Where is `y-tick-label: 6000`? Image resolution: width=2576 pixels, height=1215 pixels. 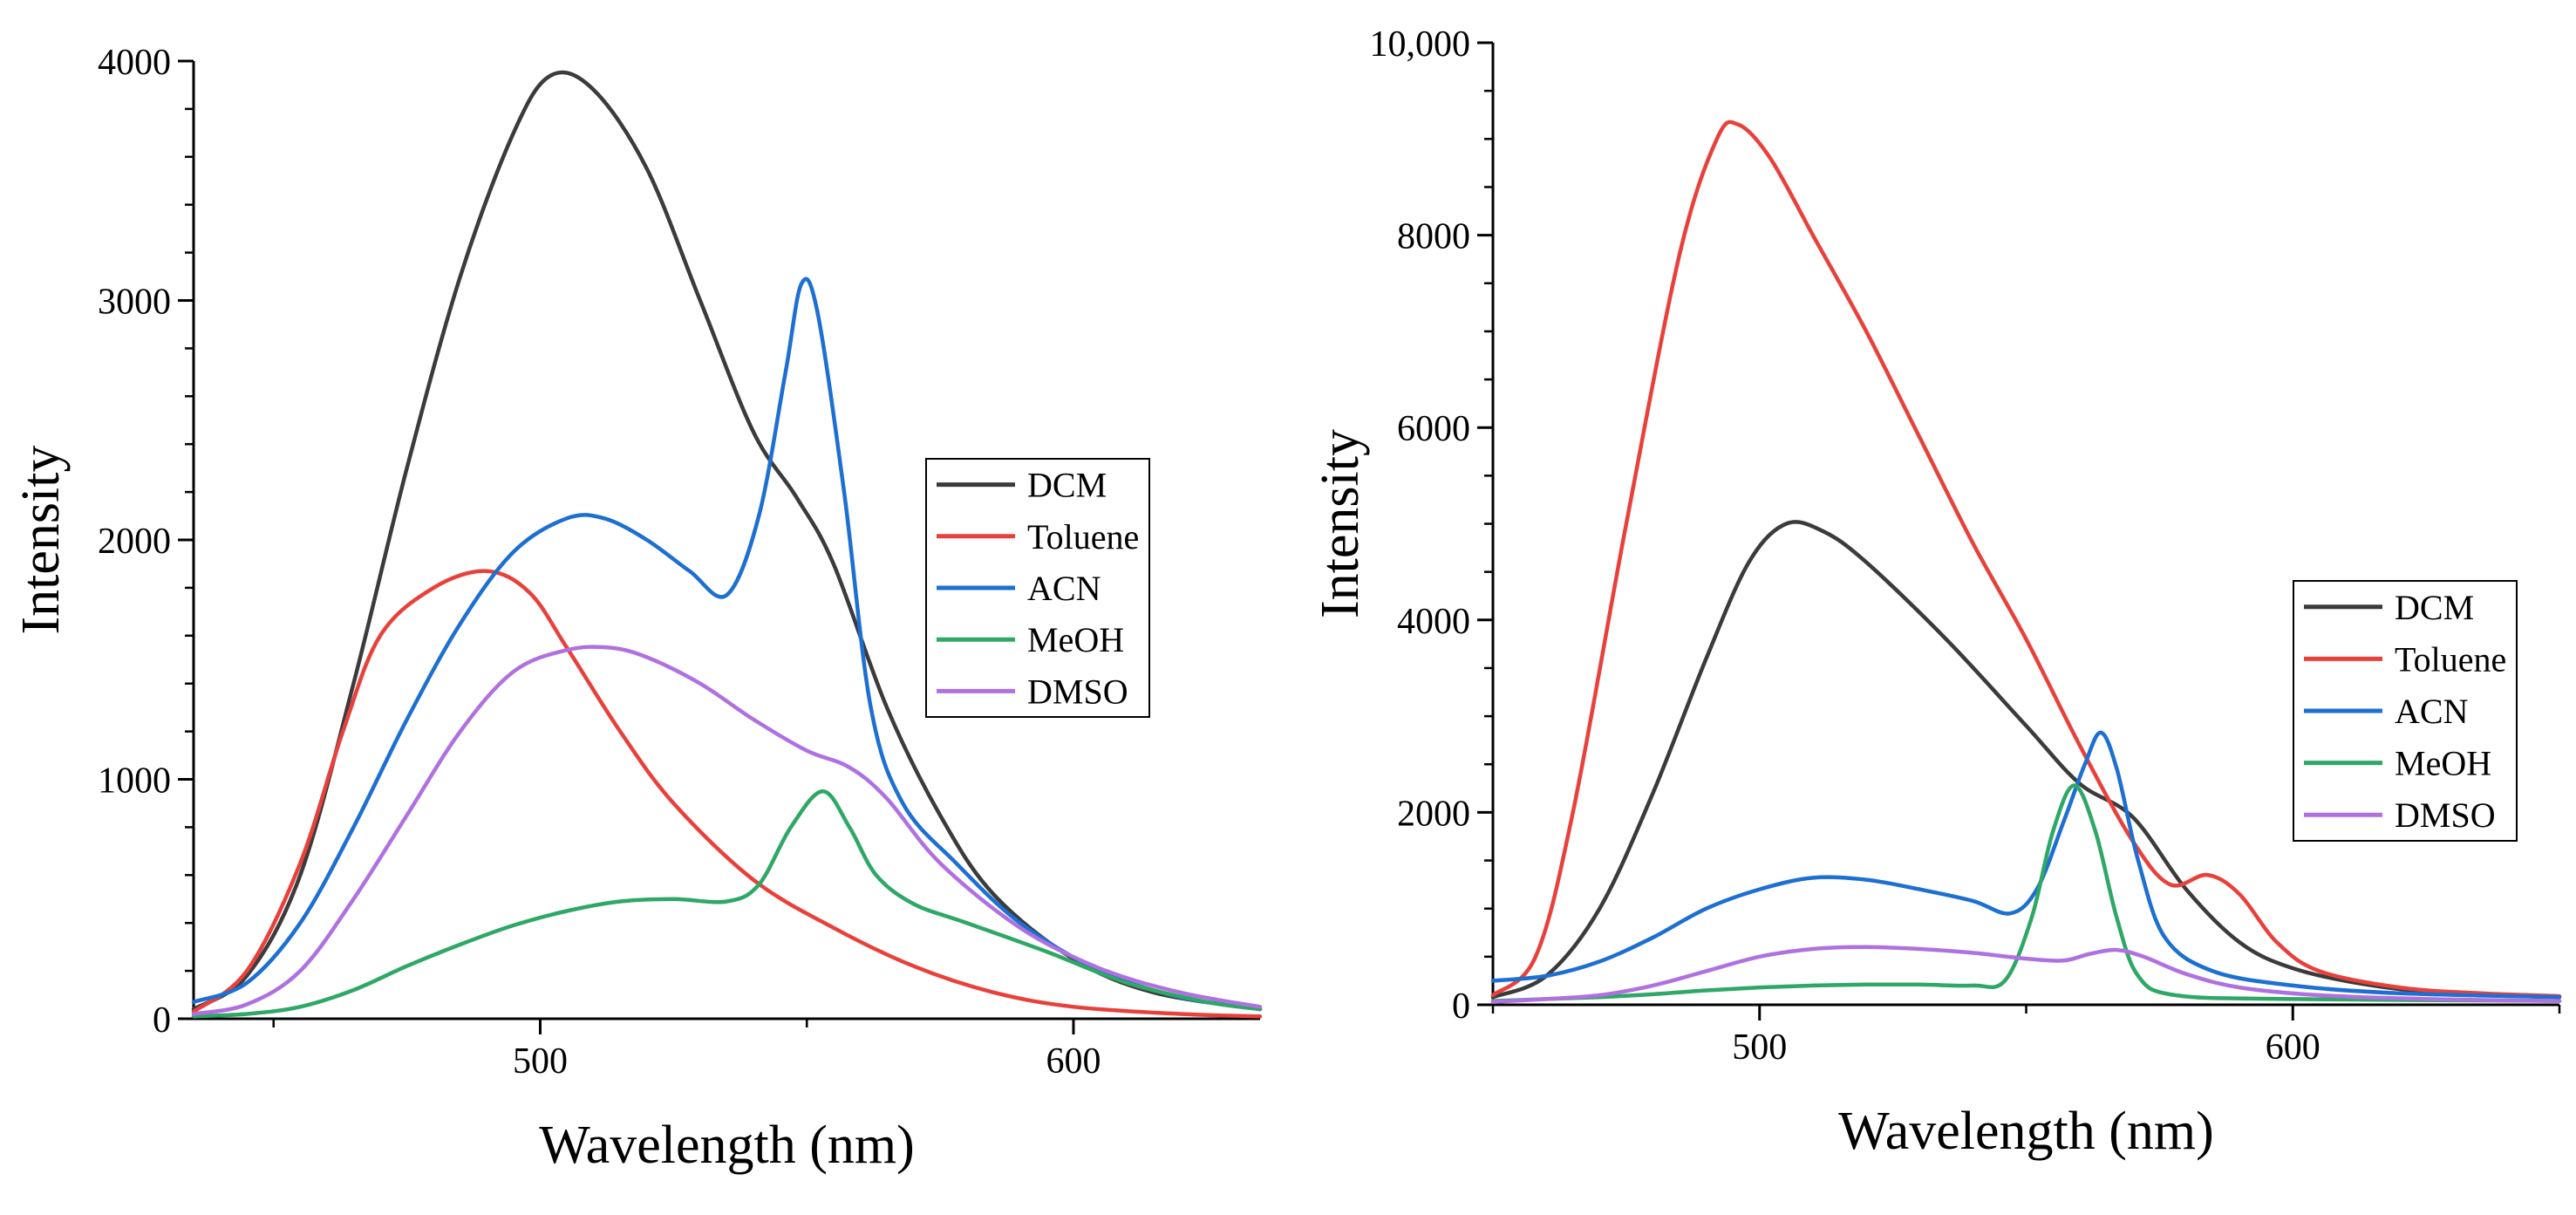
y-tick-label: 6000 is located at coordinates (1434, 429).